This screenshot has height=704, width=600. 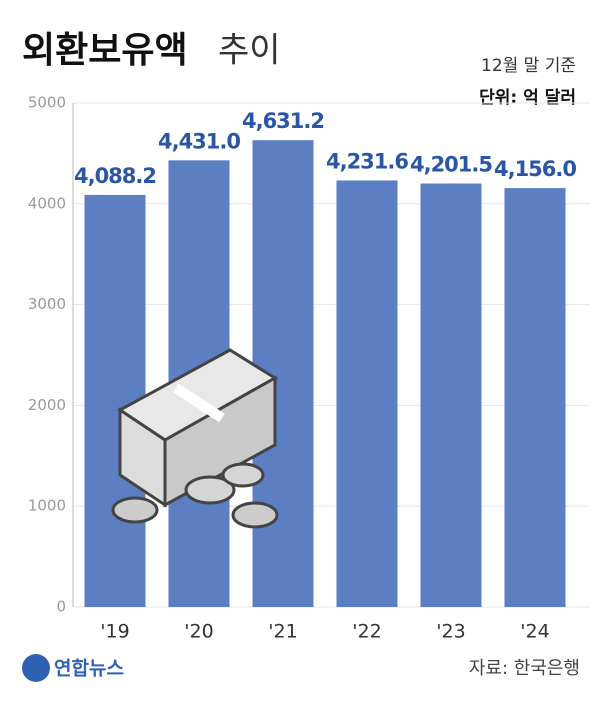 What do you see at coordinates (528, 66) in the screenshot?
I see `note: 12월 말 기준` at bounding box center [528, 66].